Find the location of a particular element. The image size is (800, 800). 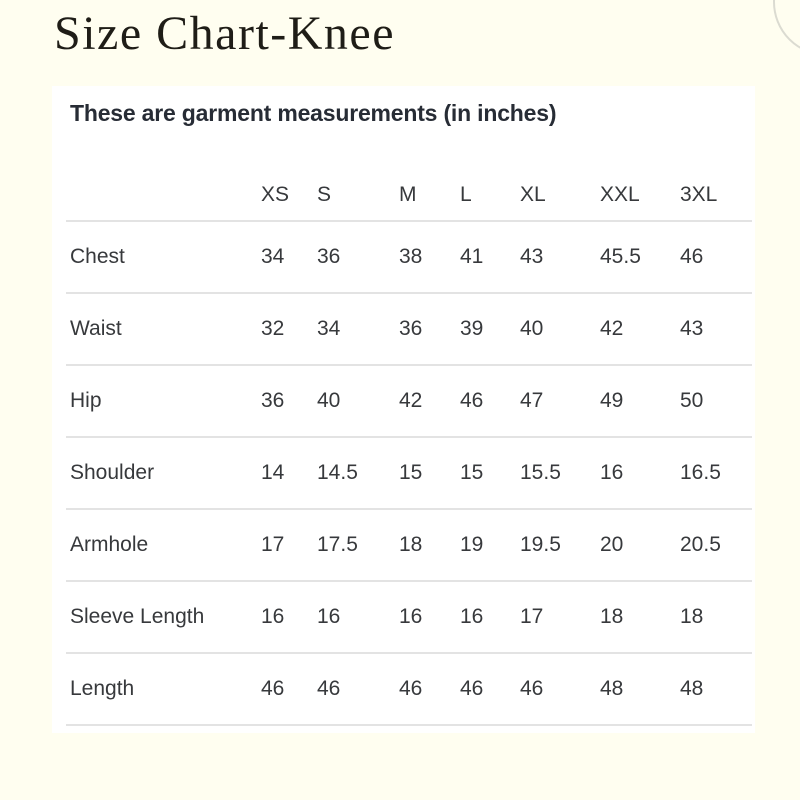

measurement-cell: 41 is located at coordinates (490, 257).